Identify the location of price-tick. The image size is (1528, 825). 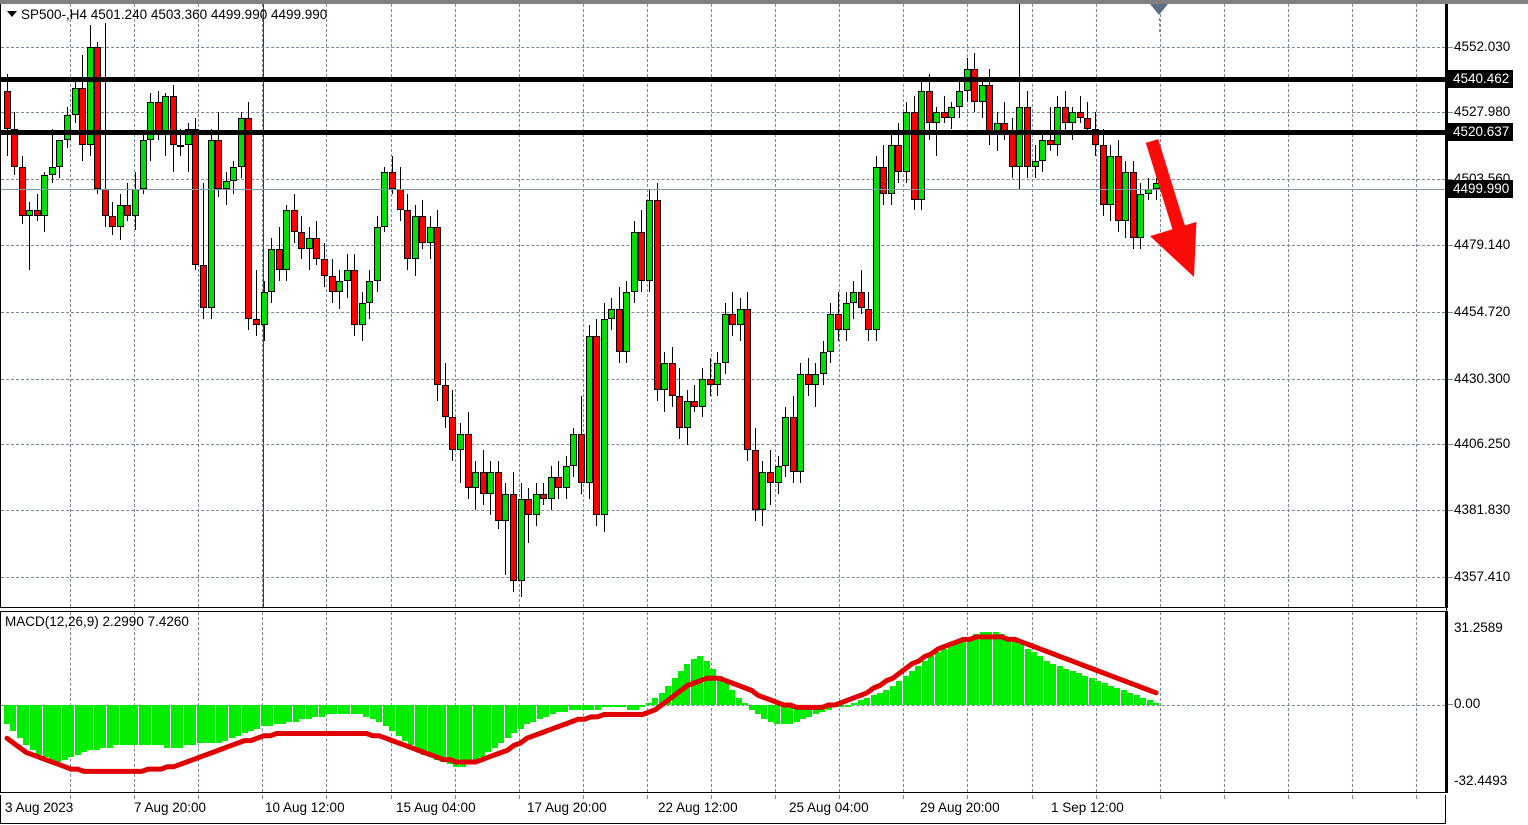
(1450, 444).